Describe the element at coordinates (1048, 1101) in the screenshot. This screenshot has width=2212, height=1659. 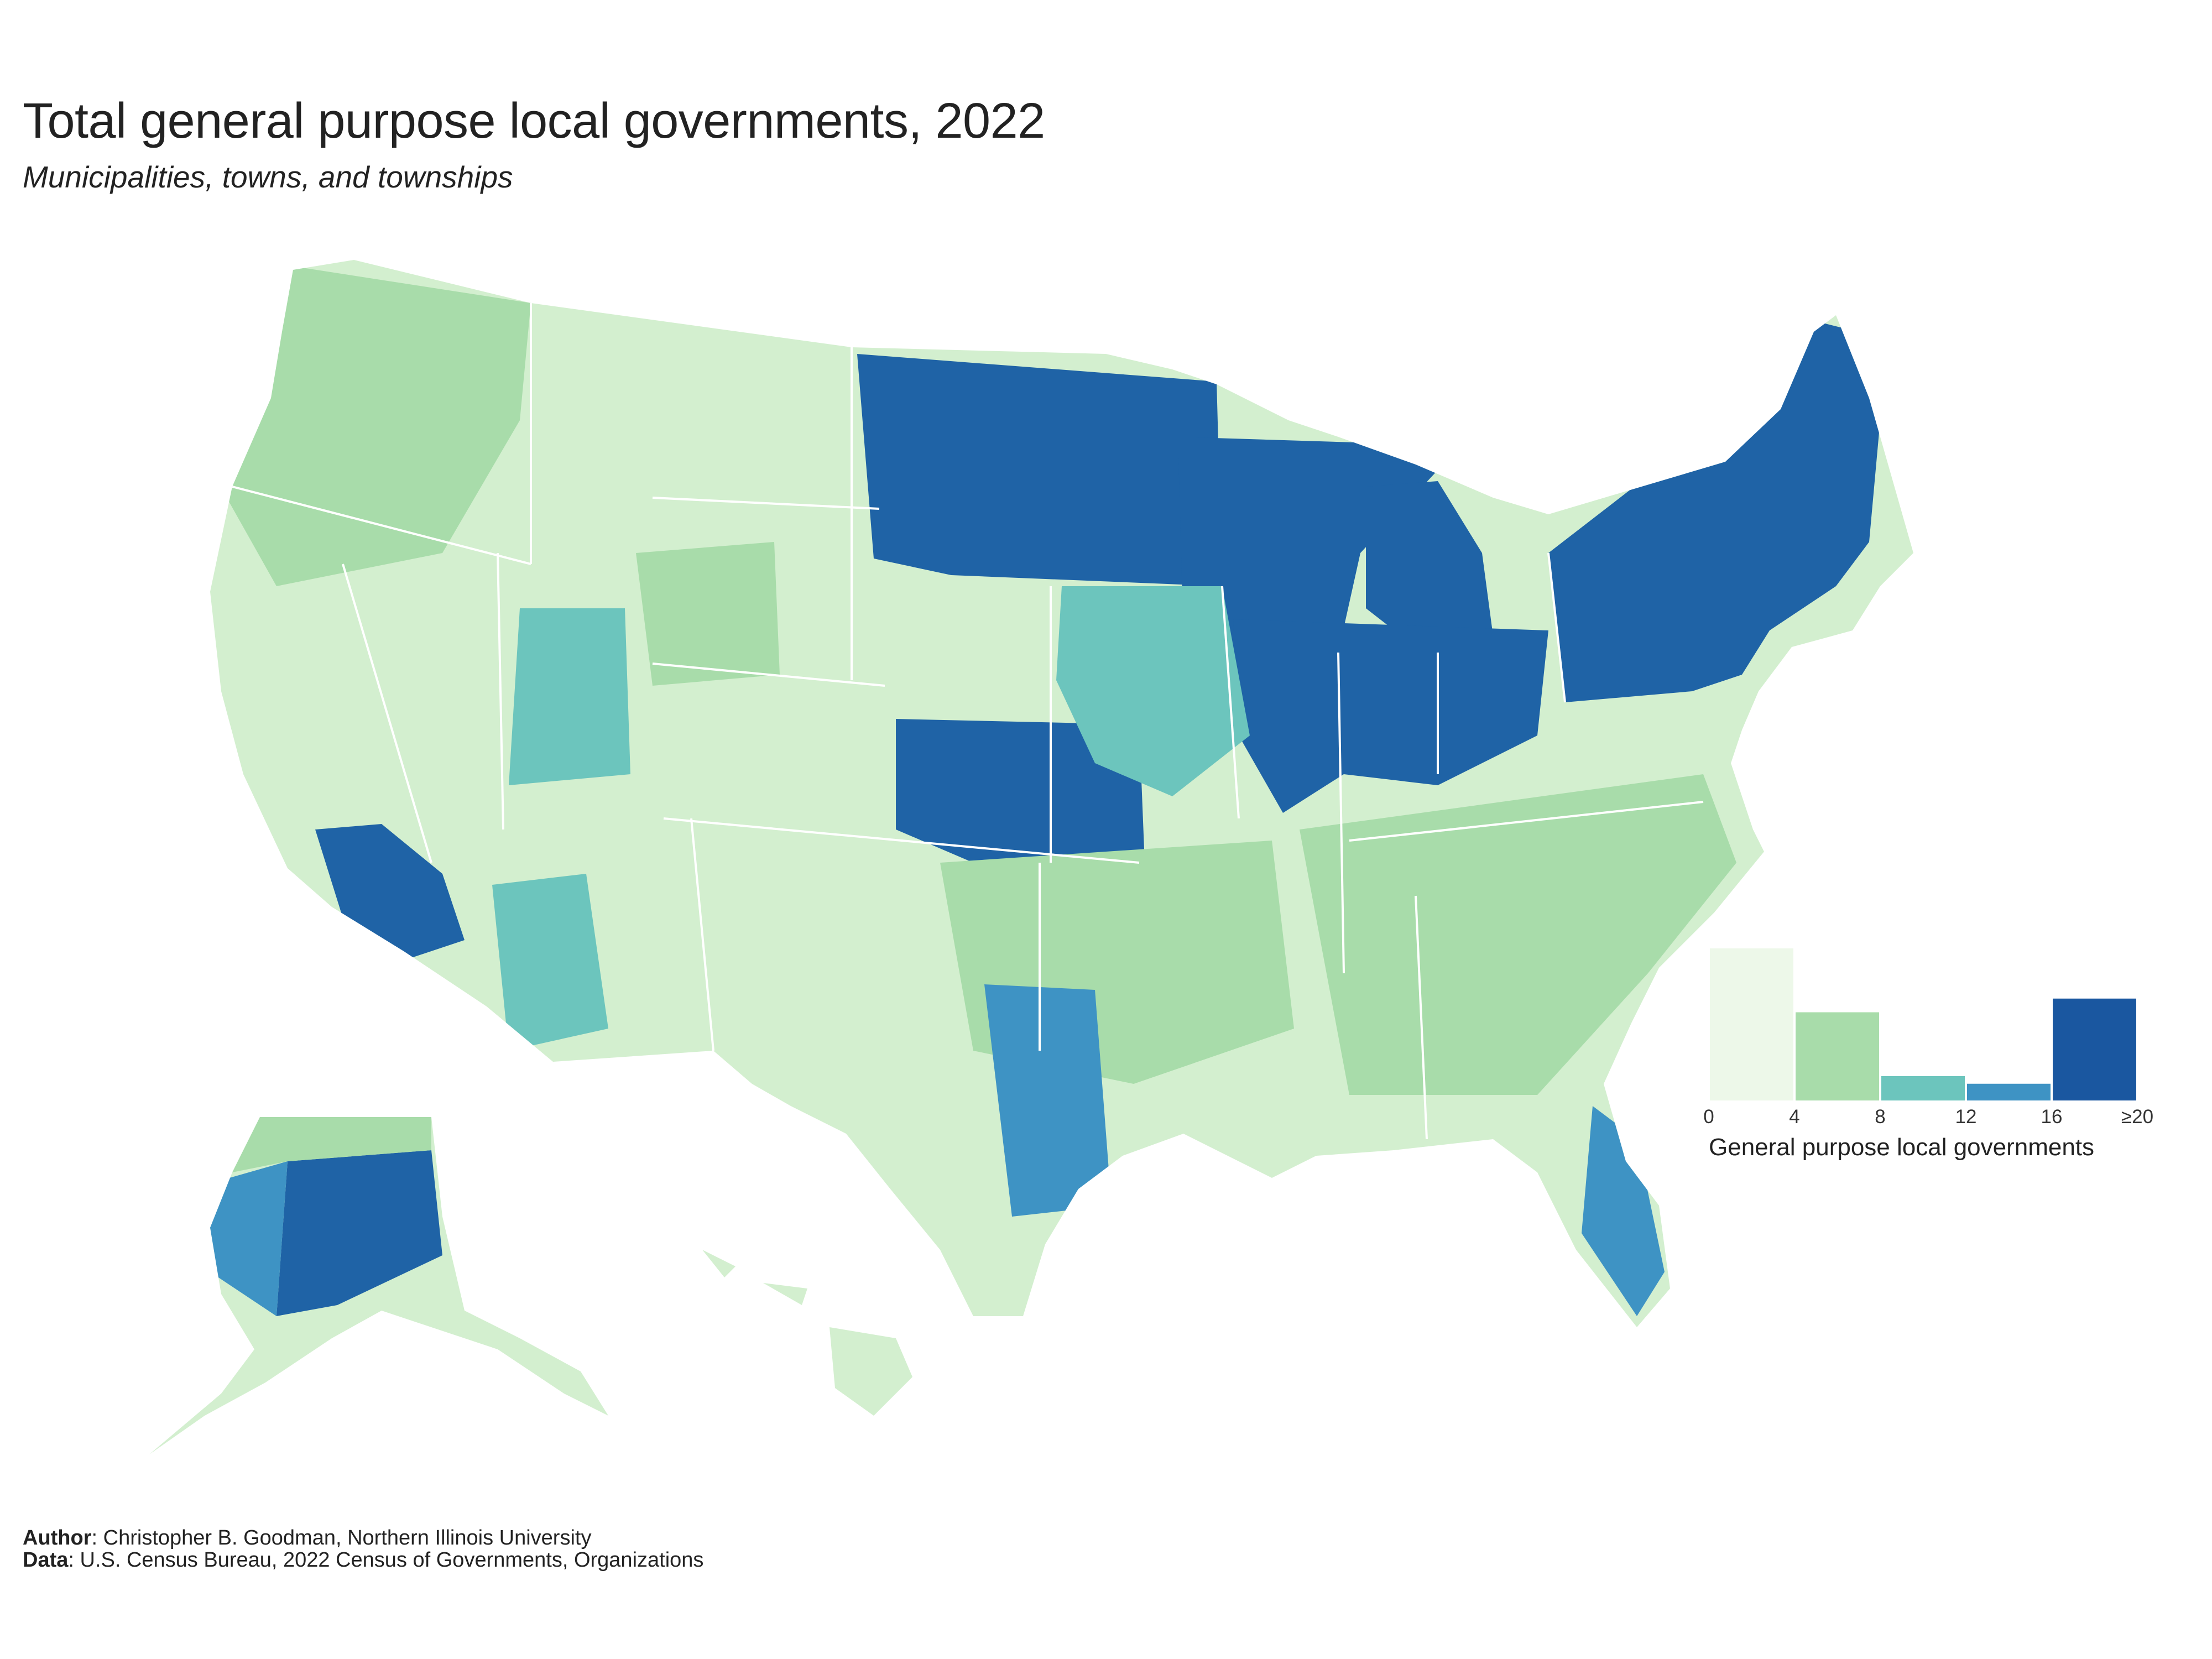
I see `region-texas-central-mixed` at that location.